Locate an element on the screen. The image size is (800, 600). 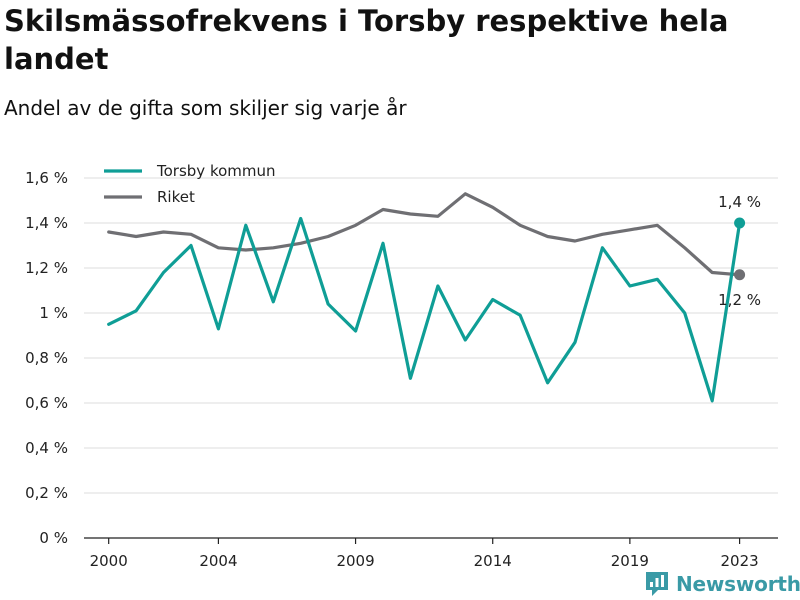
y-tick-label: 0,4 % is located at coordinates (46, 448).